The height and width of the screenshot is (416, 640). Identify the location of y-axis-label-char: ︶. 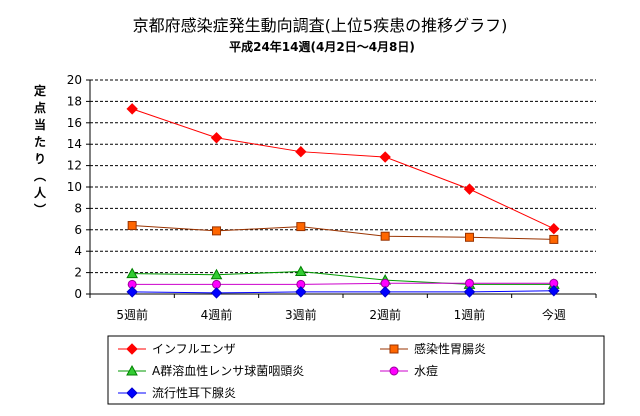
(40, 209).